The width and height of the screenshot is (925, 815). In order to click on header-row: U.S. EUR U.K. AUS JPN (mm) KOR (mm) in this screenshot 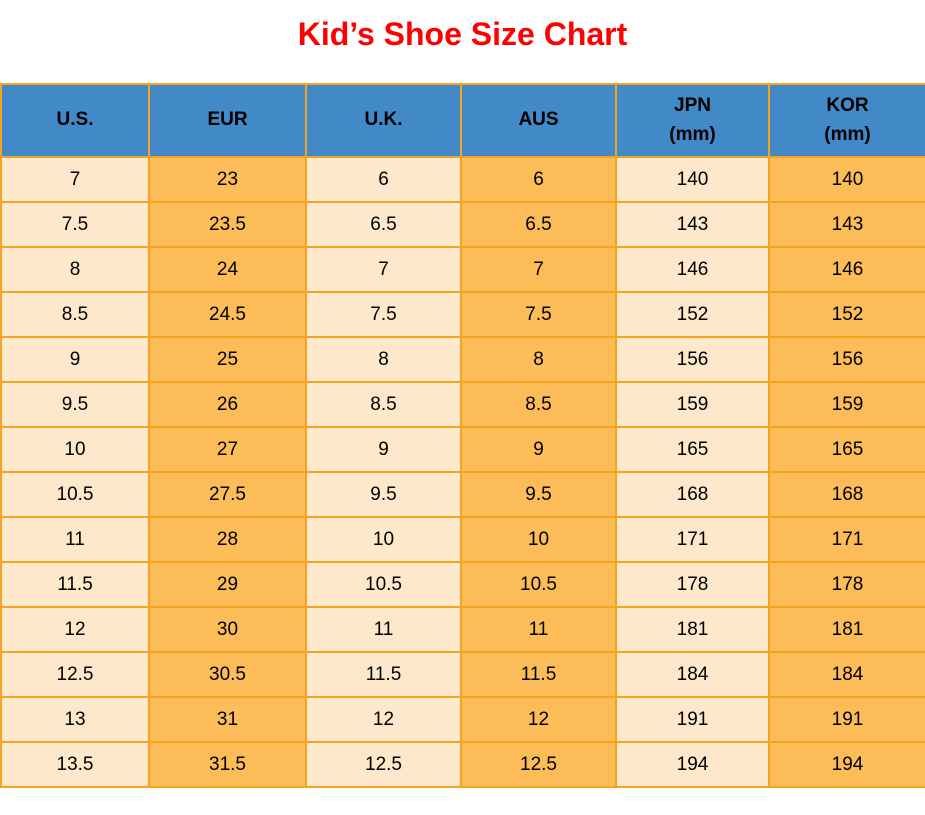, I will do `click(462, 120)`.